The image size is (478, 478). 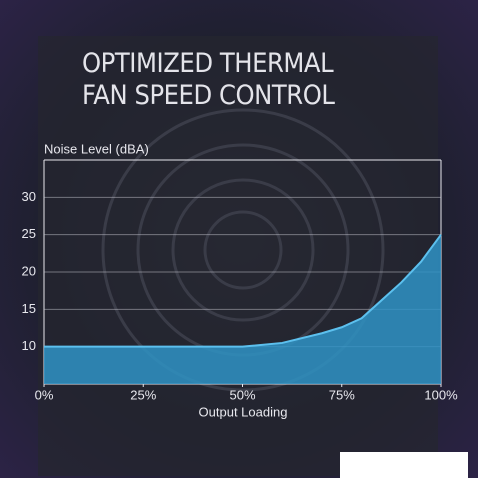 I want to click on x-tick-label: 100%, so click(x=441, y=394).